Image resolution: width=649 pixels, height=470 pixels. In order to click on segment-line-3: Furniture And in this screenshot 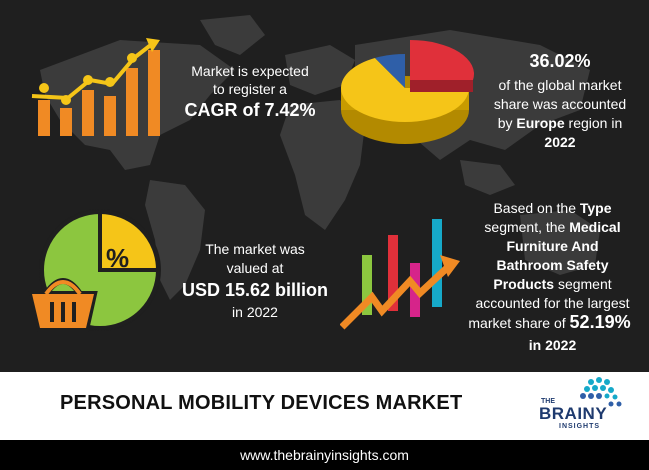, I will do `click(552, 246)`.